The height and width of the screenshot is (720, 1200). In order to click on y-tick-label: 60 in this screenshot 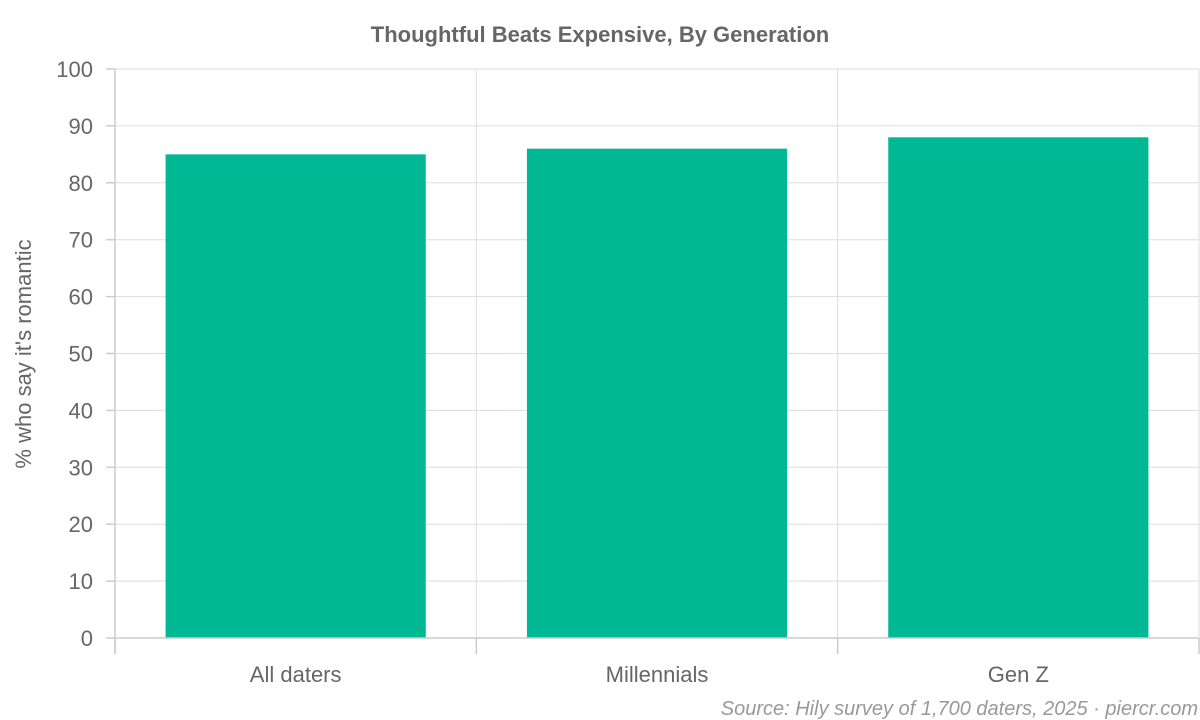, I will do `click(81, 297)`.